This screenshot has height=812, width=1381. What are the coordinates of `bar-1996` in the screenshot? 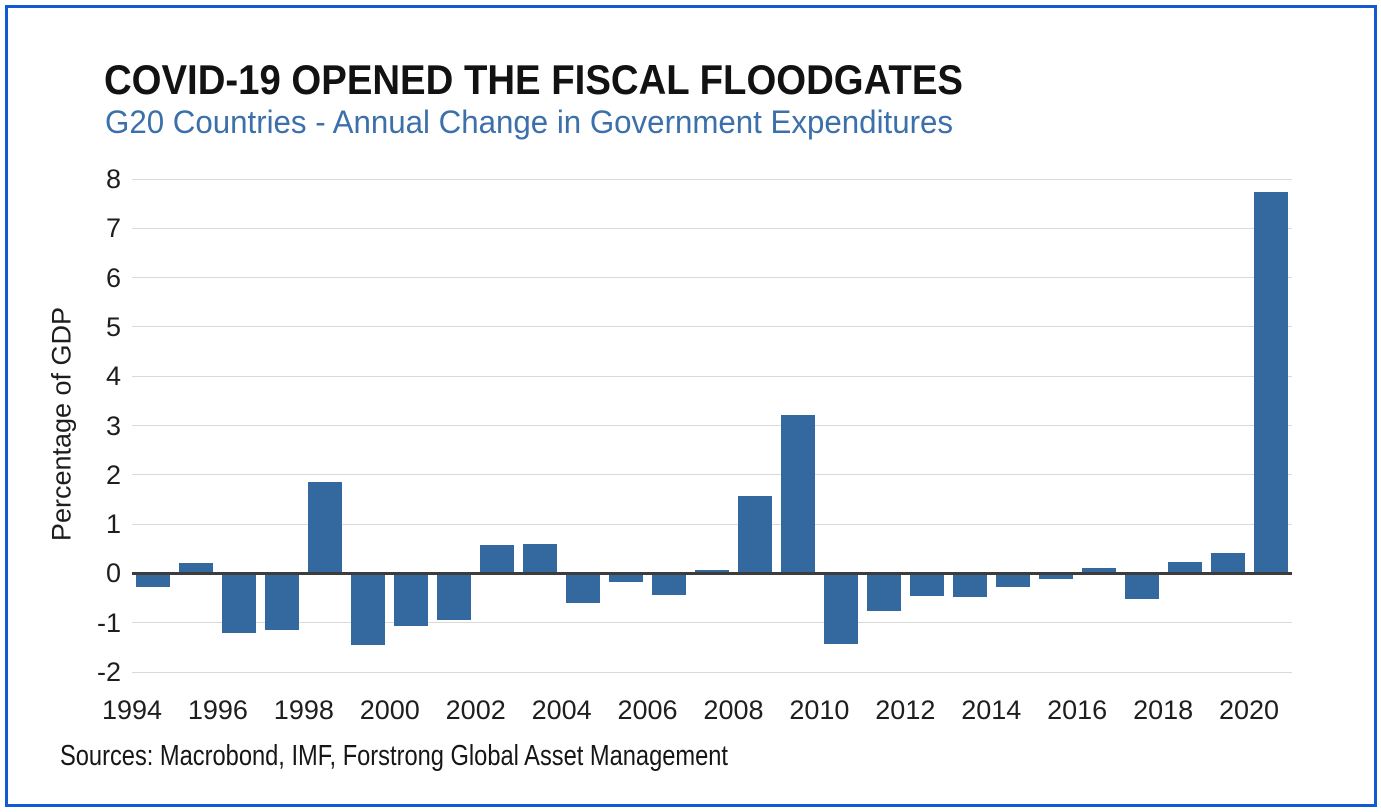 It's located at (239, 603).